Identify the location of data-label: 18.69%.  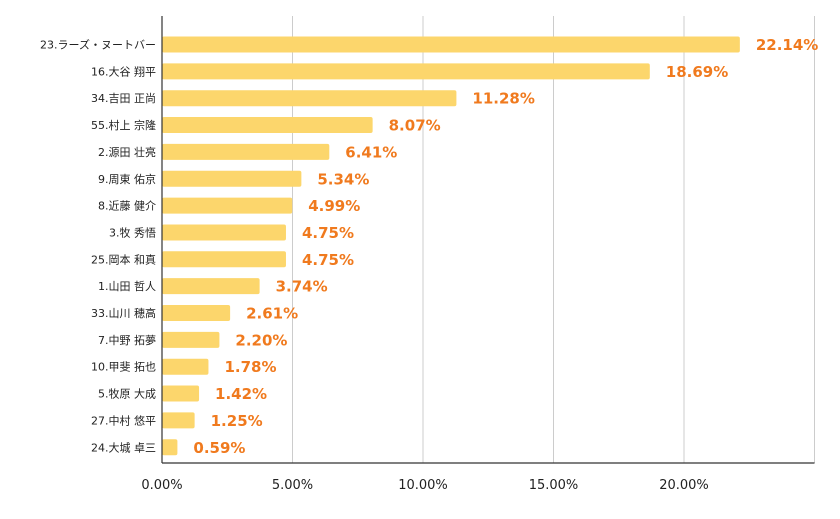
(697, 72).